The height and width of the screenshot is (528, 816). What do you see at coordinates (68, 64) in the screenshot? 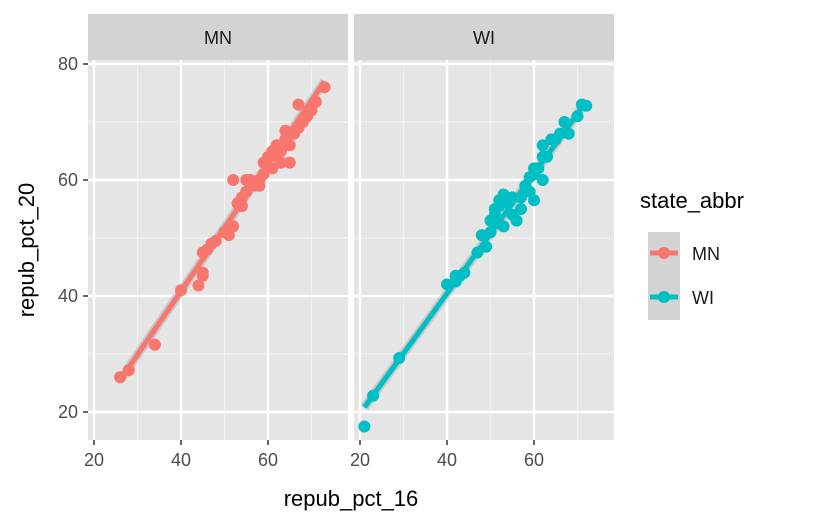
I see `y-tick-label: 80` at bounding box center [68, 64].